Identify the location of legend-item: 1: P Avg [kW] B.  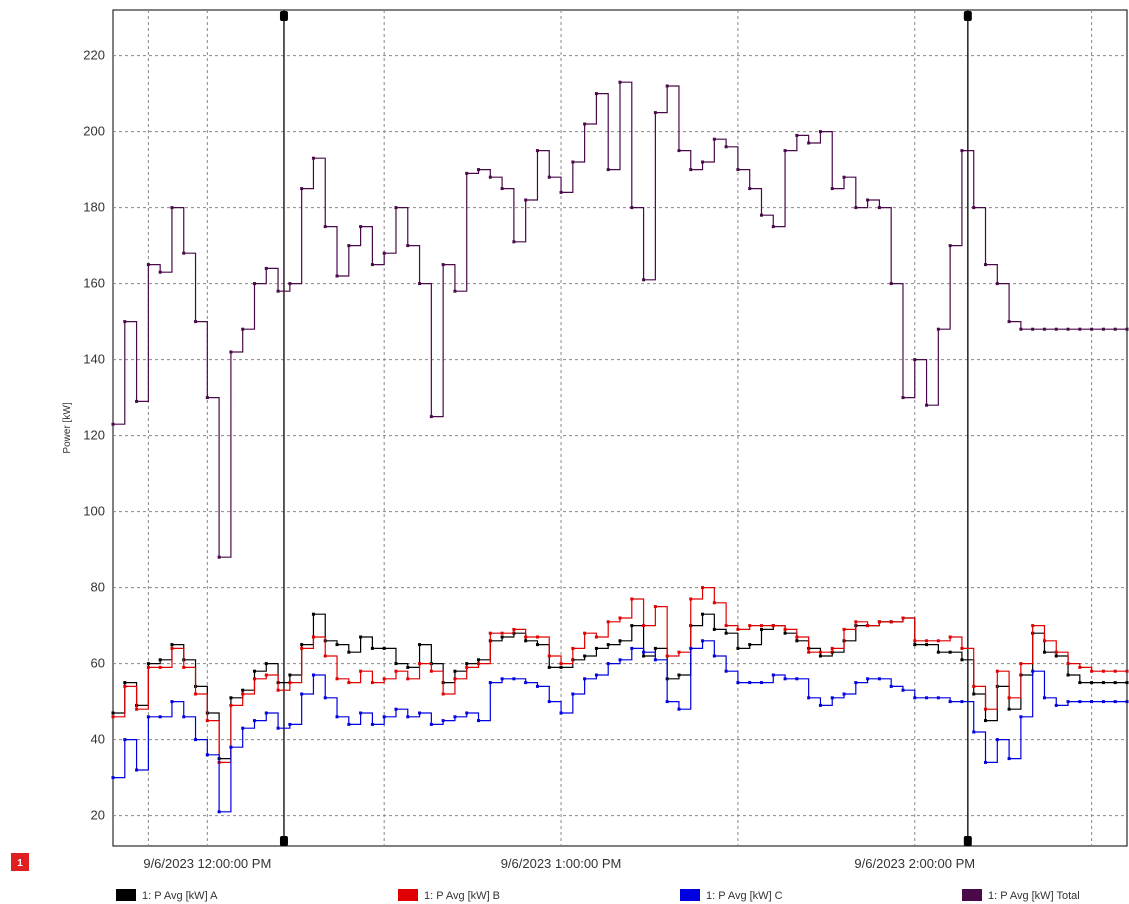
(449, 895).